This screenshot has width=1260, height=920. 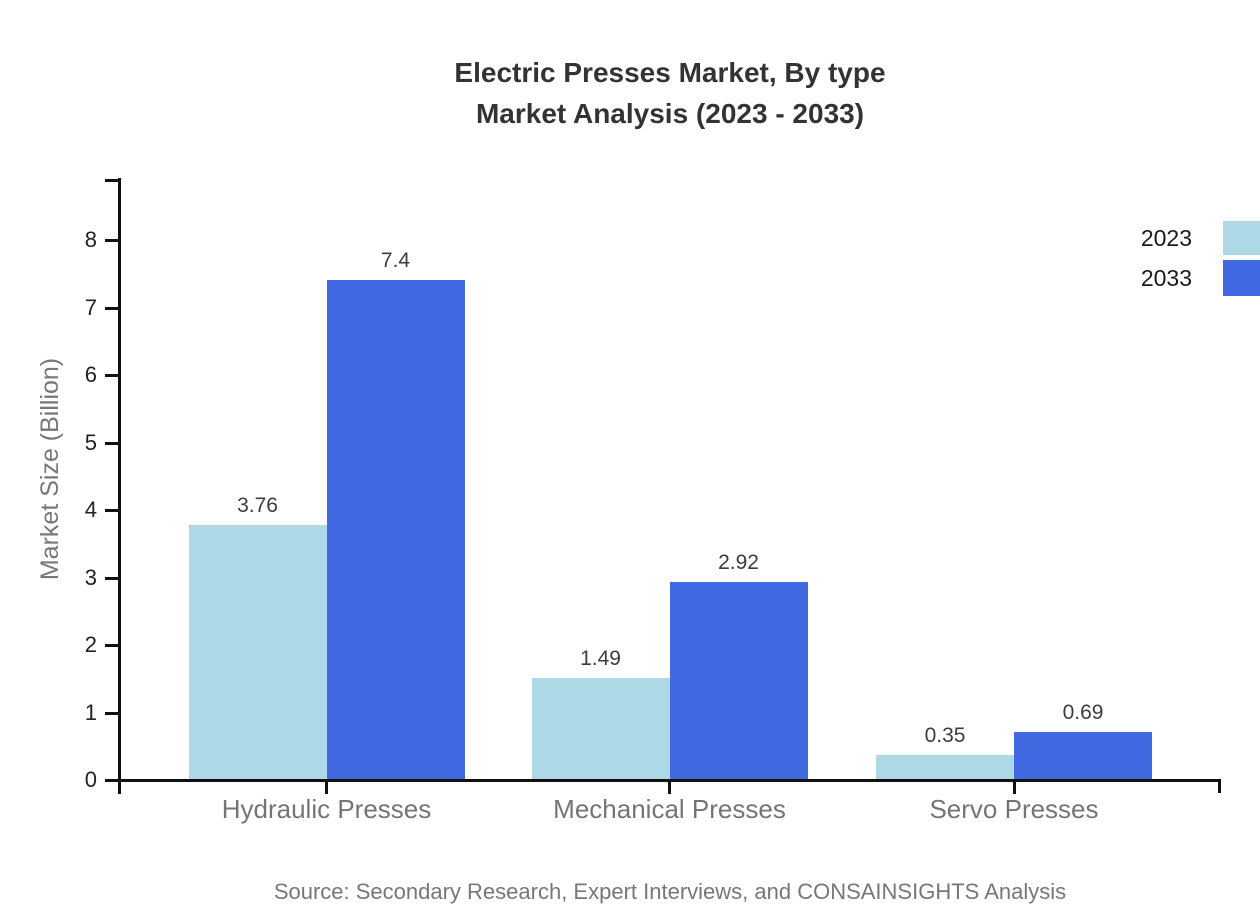 I want to click on y-axis-tick-label: 7, so click(x=90, y=307).